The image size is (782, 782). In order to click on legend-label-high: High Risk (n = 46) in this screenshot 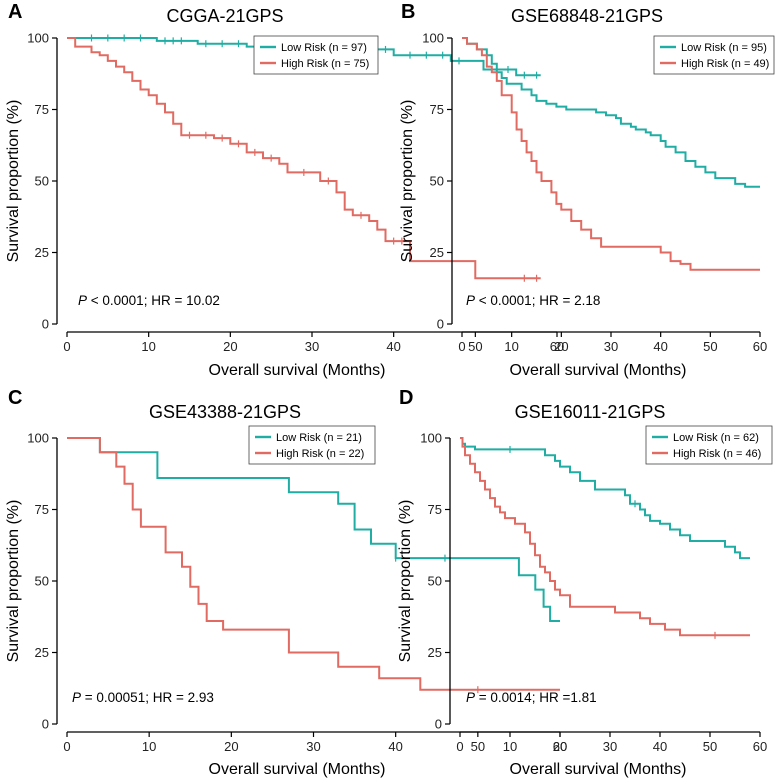, I will do `click(717, 454)`.